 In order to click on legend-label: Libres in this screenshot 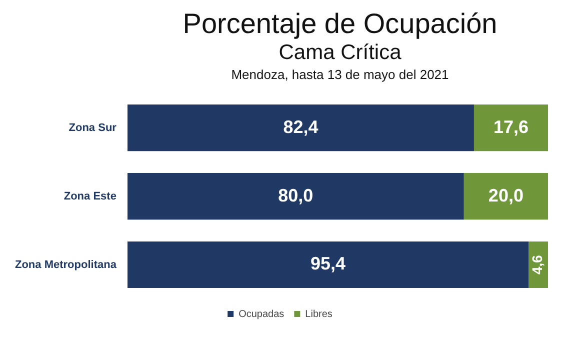, I will do `click(318, 314)`.